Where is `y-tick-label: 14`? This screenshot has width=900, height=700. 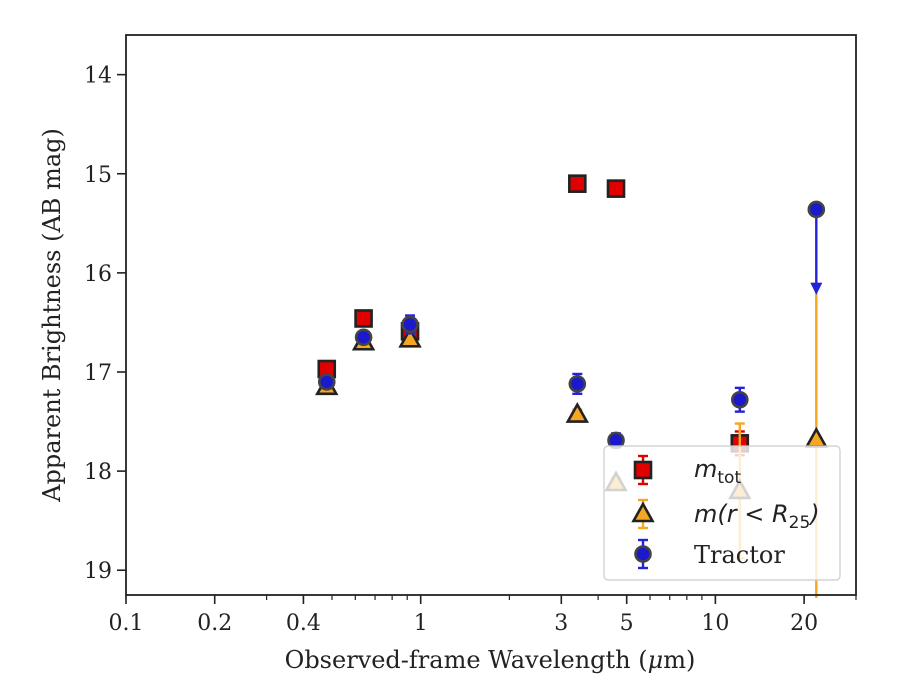
y-tick-label: 14 is located at coordinates (98, 76).